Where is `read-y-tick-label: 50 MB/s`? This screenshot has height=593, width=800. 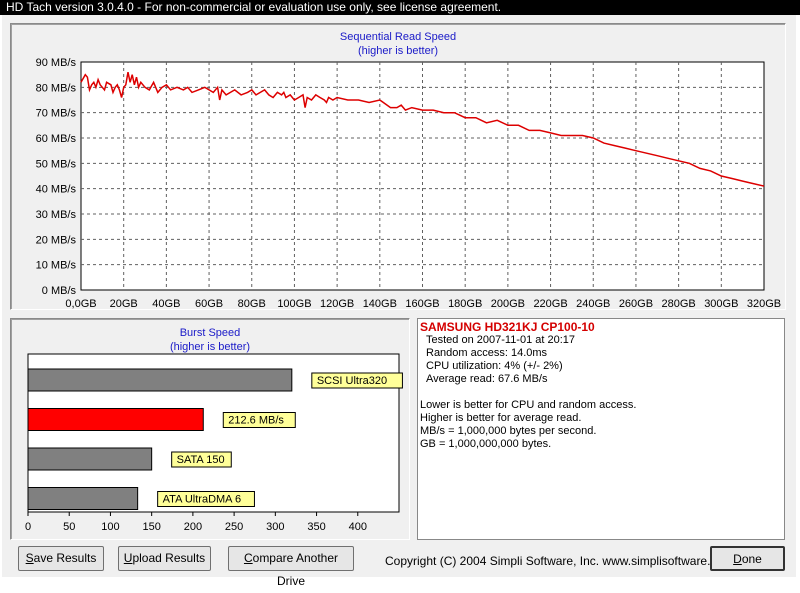 read-y-tick-label: 50 MB/s is located at coordinates (56, 164).